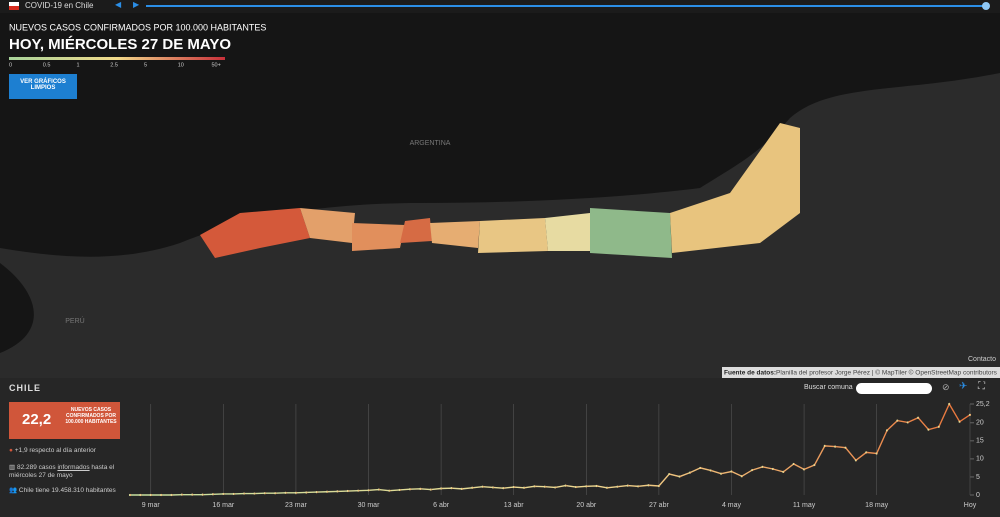 Image resolution: width=1000 pixels, height=517 pixels. Describe the element at coordinates (118, 4) in the screenshot. I see `prev-button: ◀` at that location.